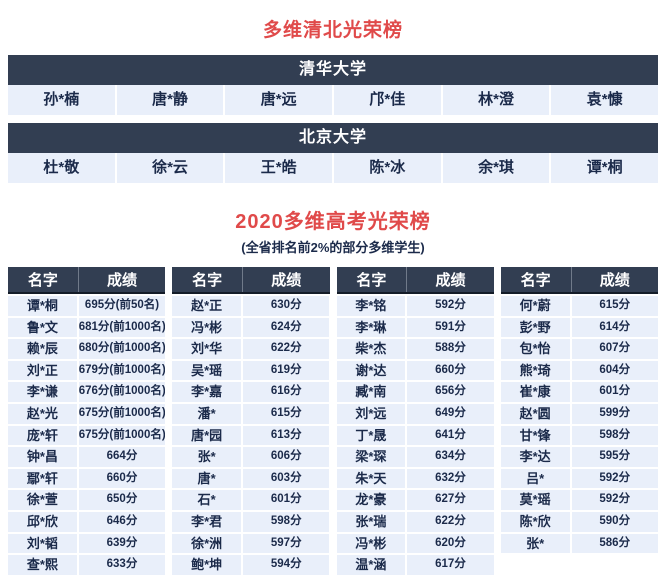  I want to click on student-name-cell: 杜*敬, so click(61, 168).